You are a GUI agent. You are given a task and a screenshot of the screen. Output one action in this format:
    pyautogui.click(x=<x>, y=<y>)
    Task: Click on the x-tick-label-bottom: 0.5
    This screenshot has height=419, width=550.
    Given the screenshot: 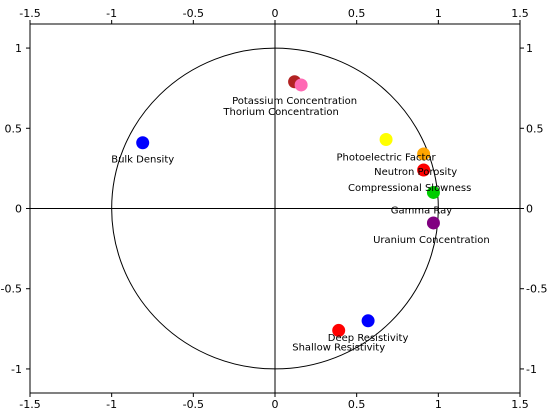 What is the action you would take?
    pyautogui.click(x=357, y=404)
    